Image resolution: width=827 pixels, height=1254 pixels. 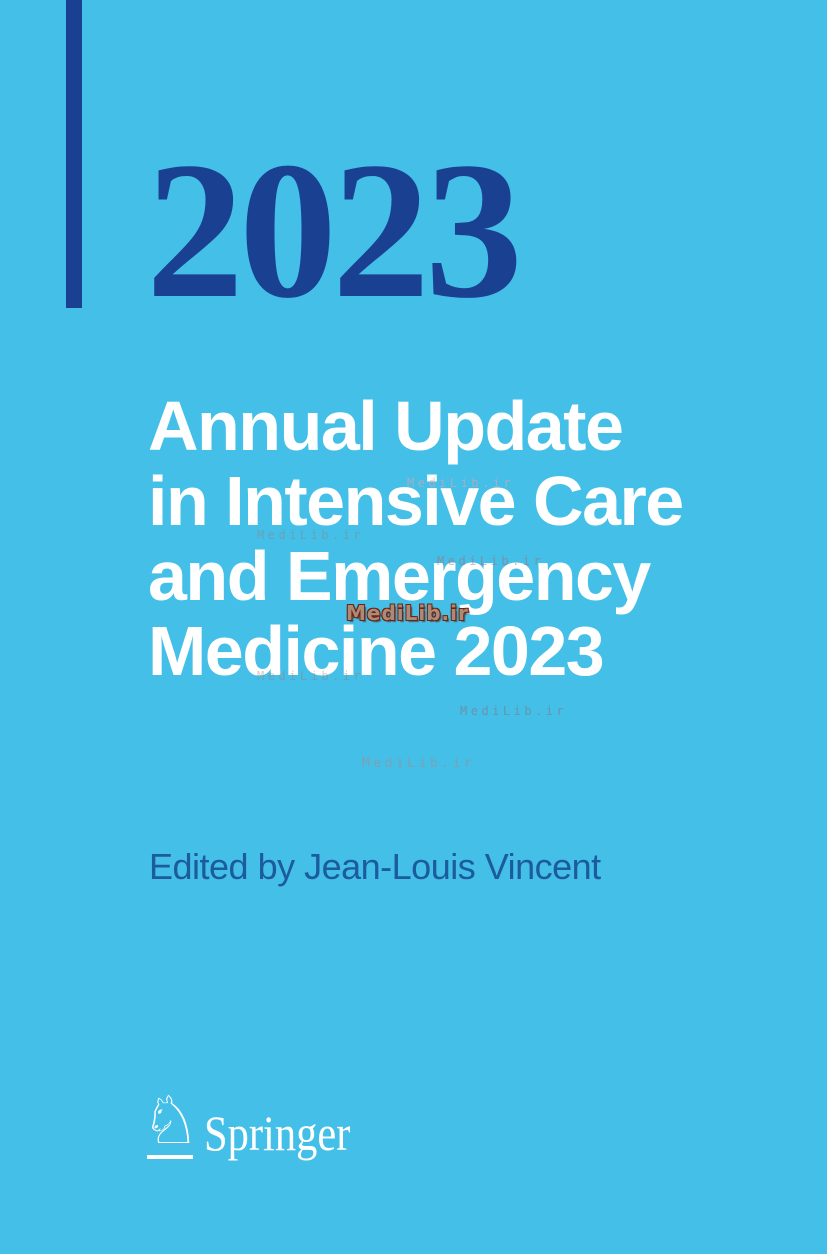 I want to click on title-line-3: and Emergency, so click(x=399, y=576).